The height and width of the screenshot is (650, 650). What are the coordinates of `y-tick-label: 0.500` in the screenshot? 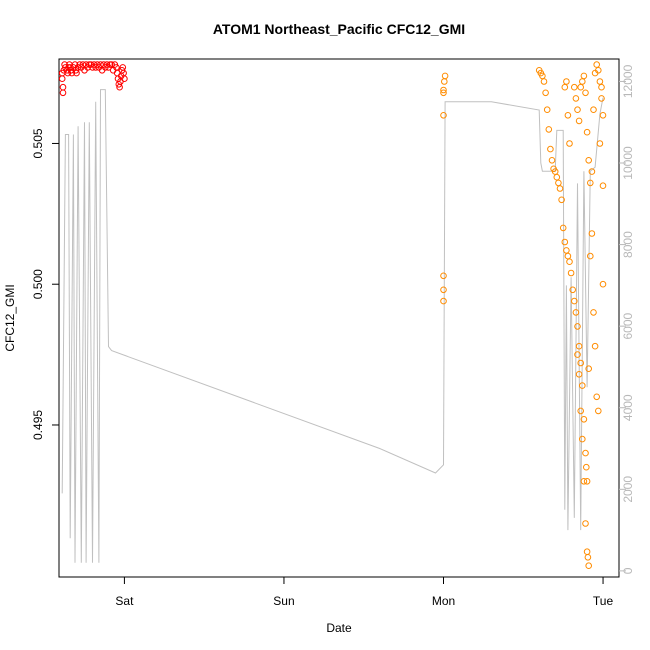 It's located at (38, 284).